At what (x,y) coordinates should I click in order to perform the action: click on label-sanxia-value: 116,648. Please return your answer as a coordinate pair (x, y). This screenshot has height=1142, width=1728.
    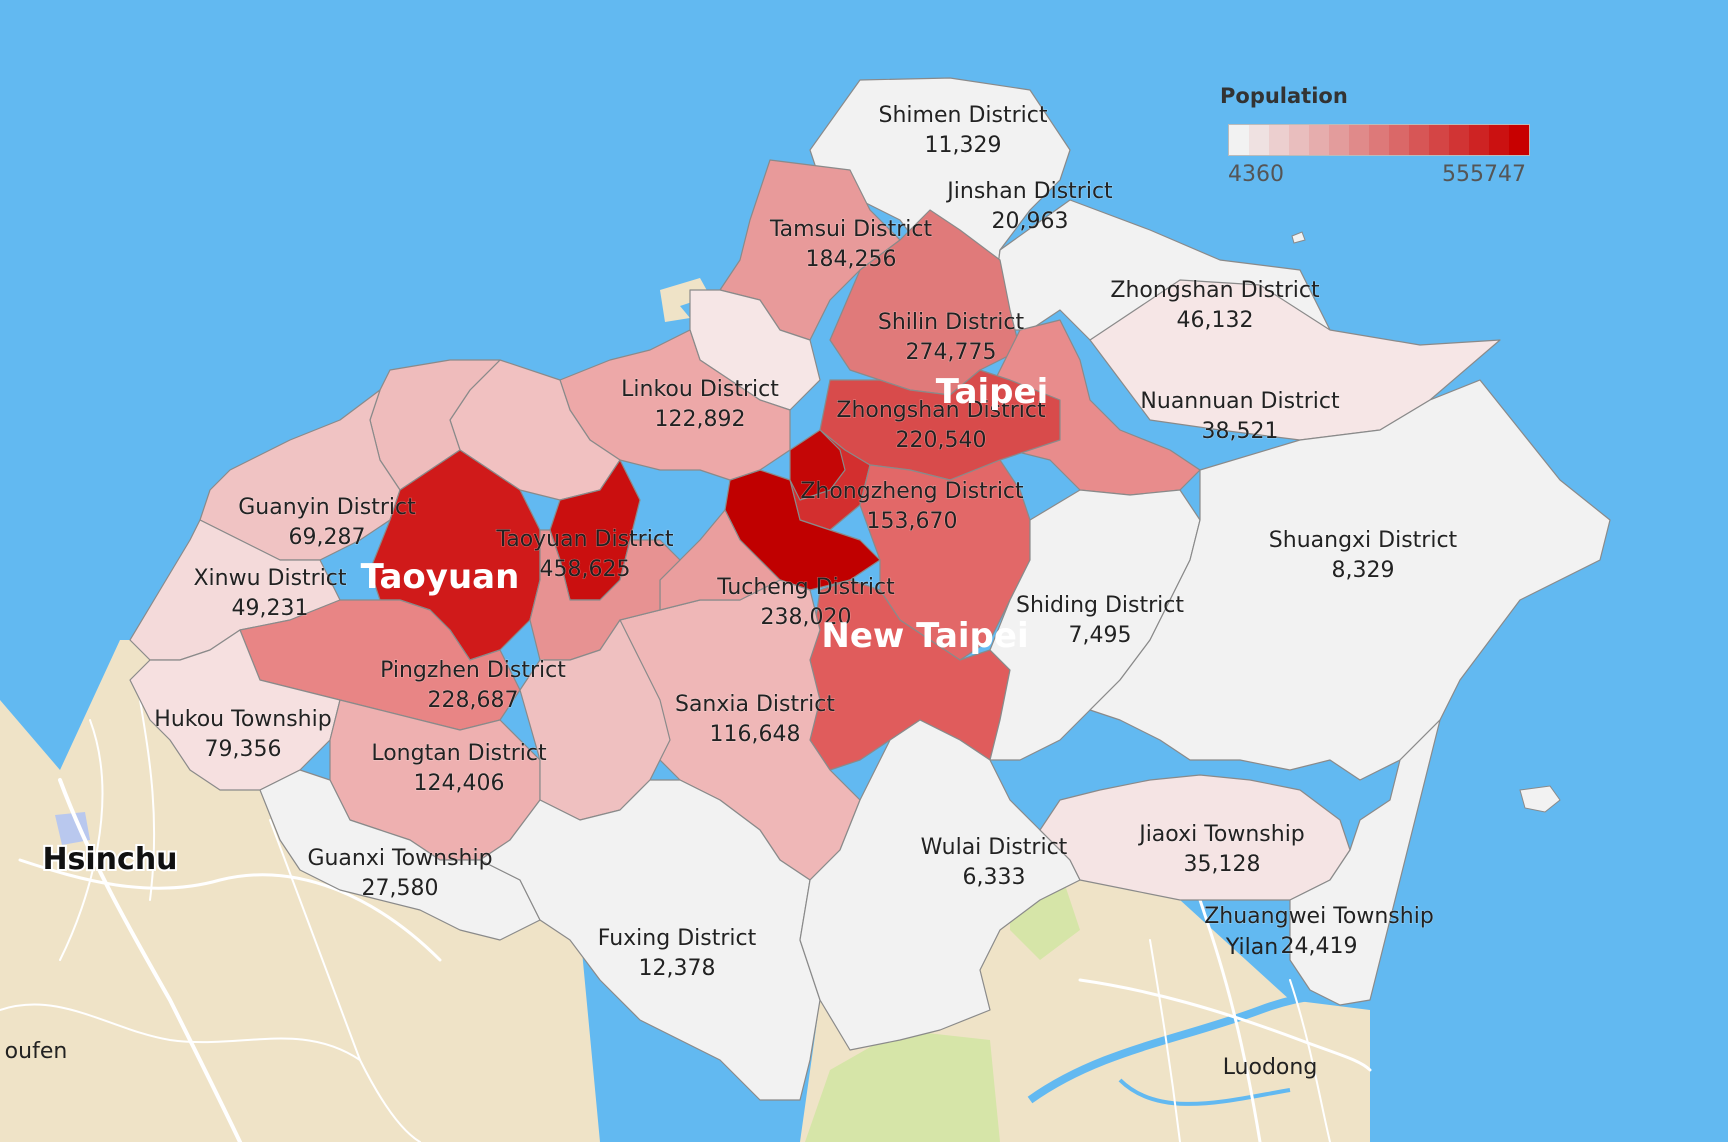
    Looking at the image, I should click on (755, 734).